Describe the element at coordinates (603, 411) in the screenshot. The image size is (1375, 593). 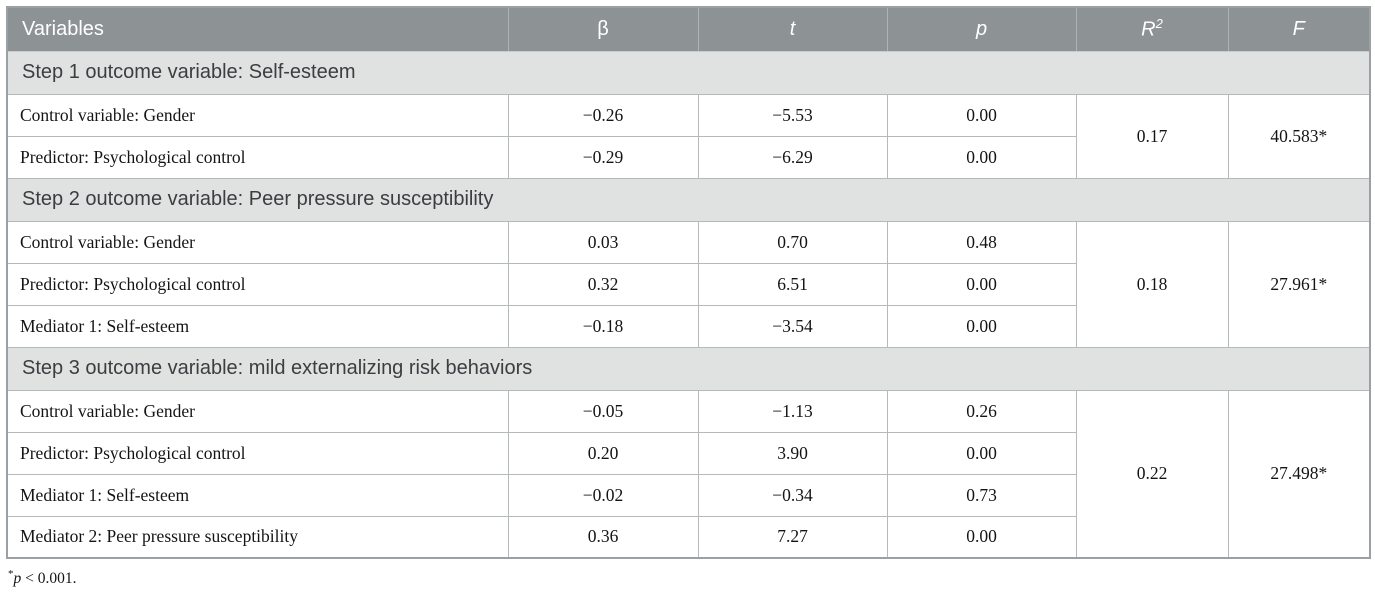
I see `beta-cell: −0.05` at that location.